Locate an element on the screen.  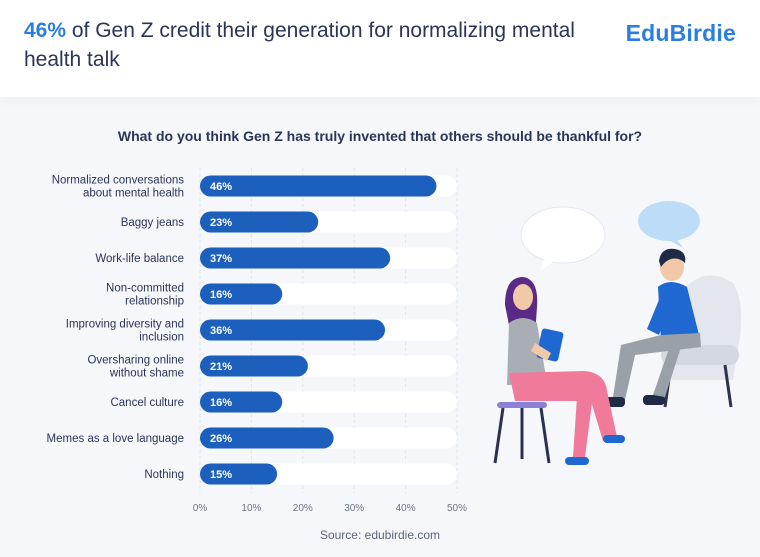
category-label: Nothing is located at coordinates (164, 475).